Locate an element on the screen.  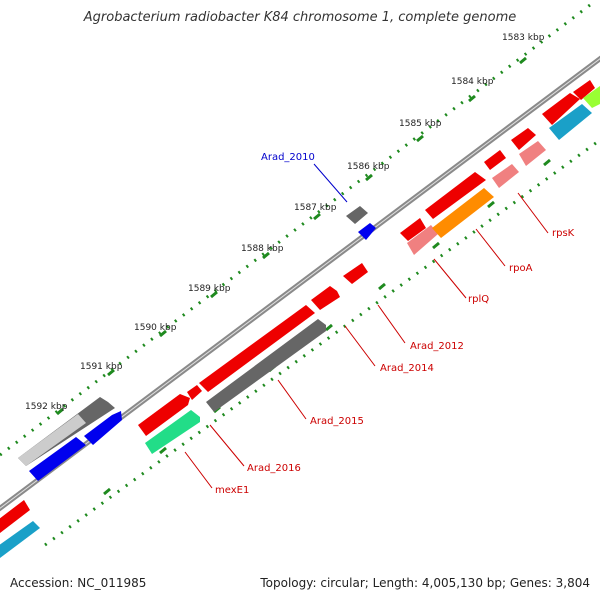
kbp-label-1587: 1587 kbp is located at coordinates (315, 208).